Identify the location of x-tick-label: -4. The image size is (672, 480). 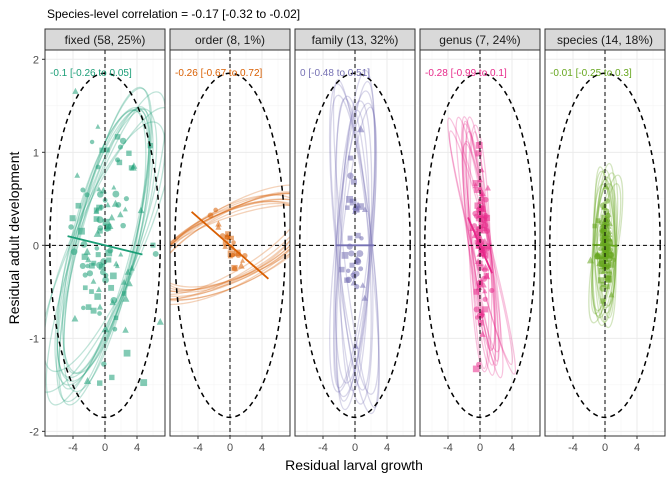
(323, 448).